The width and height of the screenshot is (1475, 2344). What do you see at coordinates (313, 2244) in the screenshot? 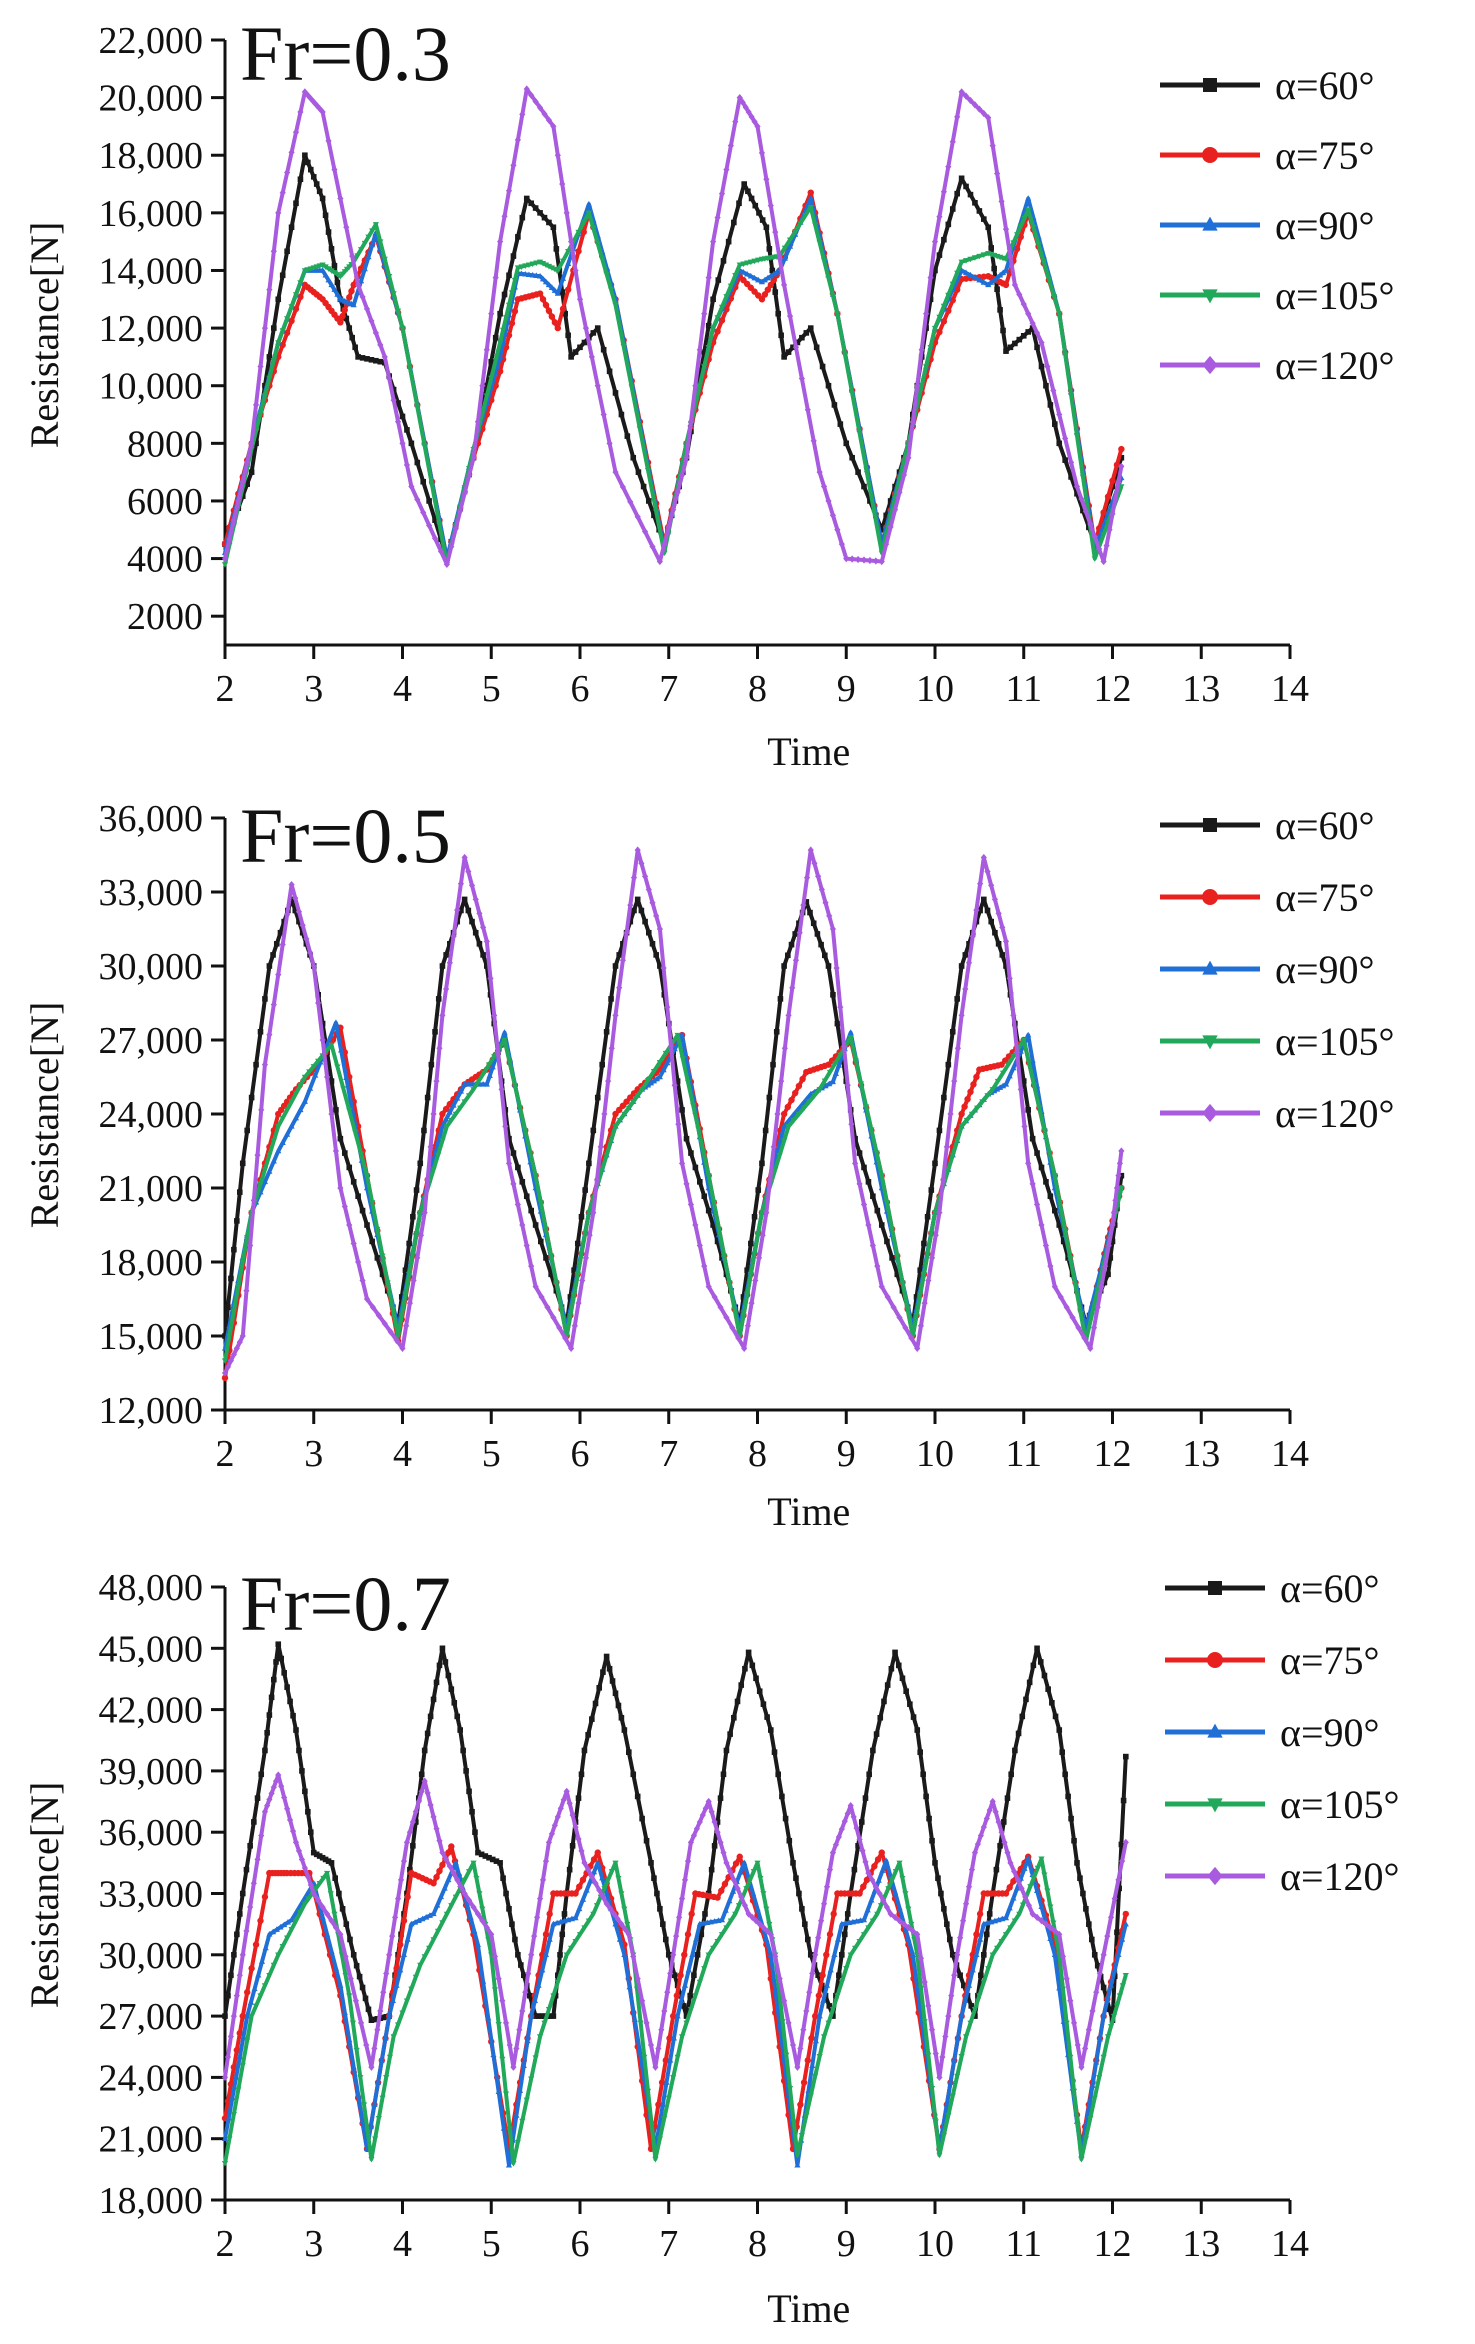
I see `x-tick-label: 3` at bounding box center [313, 2244].